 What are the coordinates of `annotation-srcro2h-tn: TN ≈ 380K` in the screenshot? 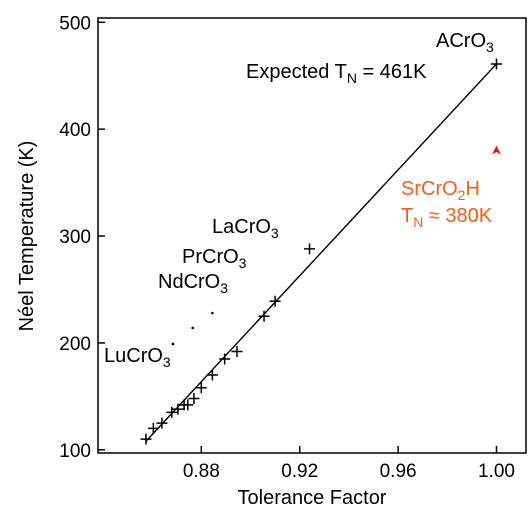 It's located at (447, 217).